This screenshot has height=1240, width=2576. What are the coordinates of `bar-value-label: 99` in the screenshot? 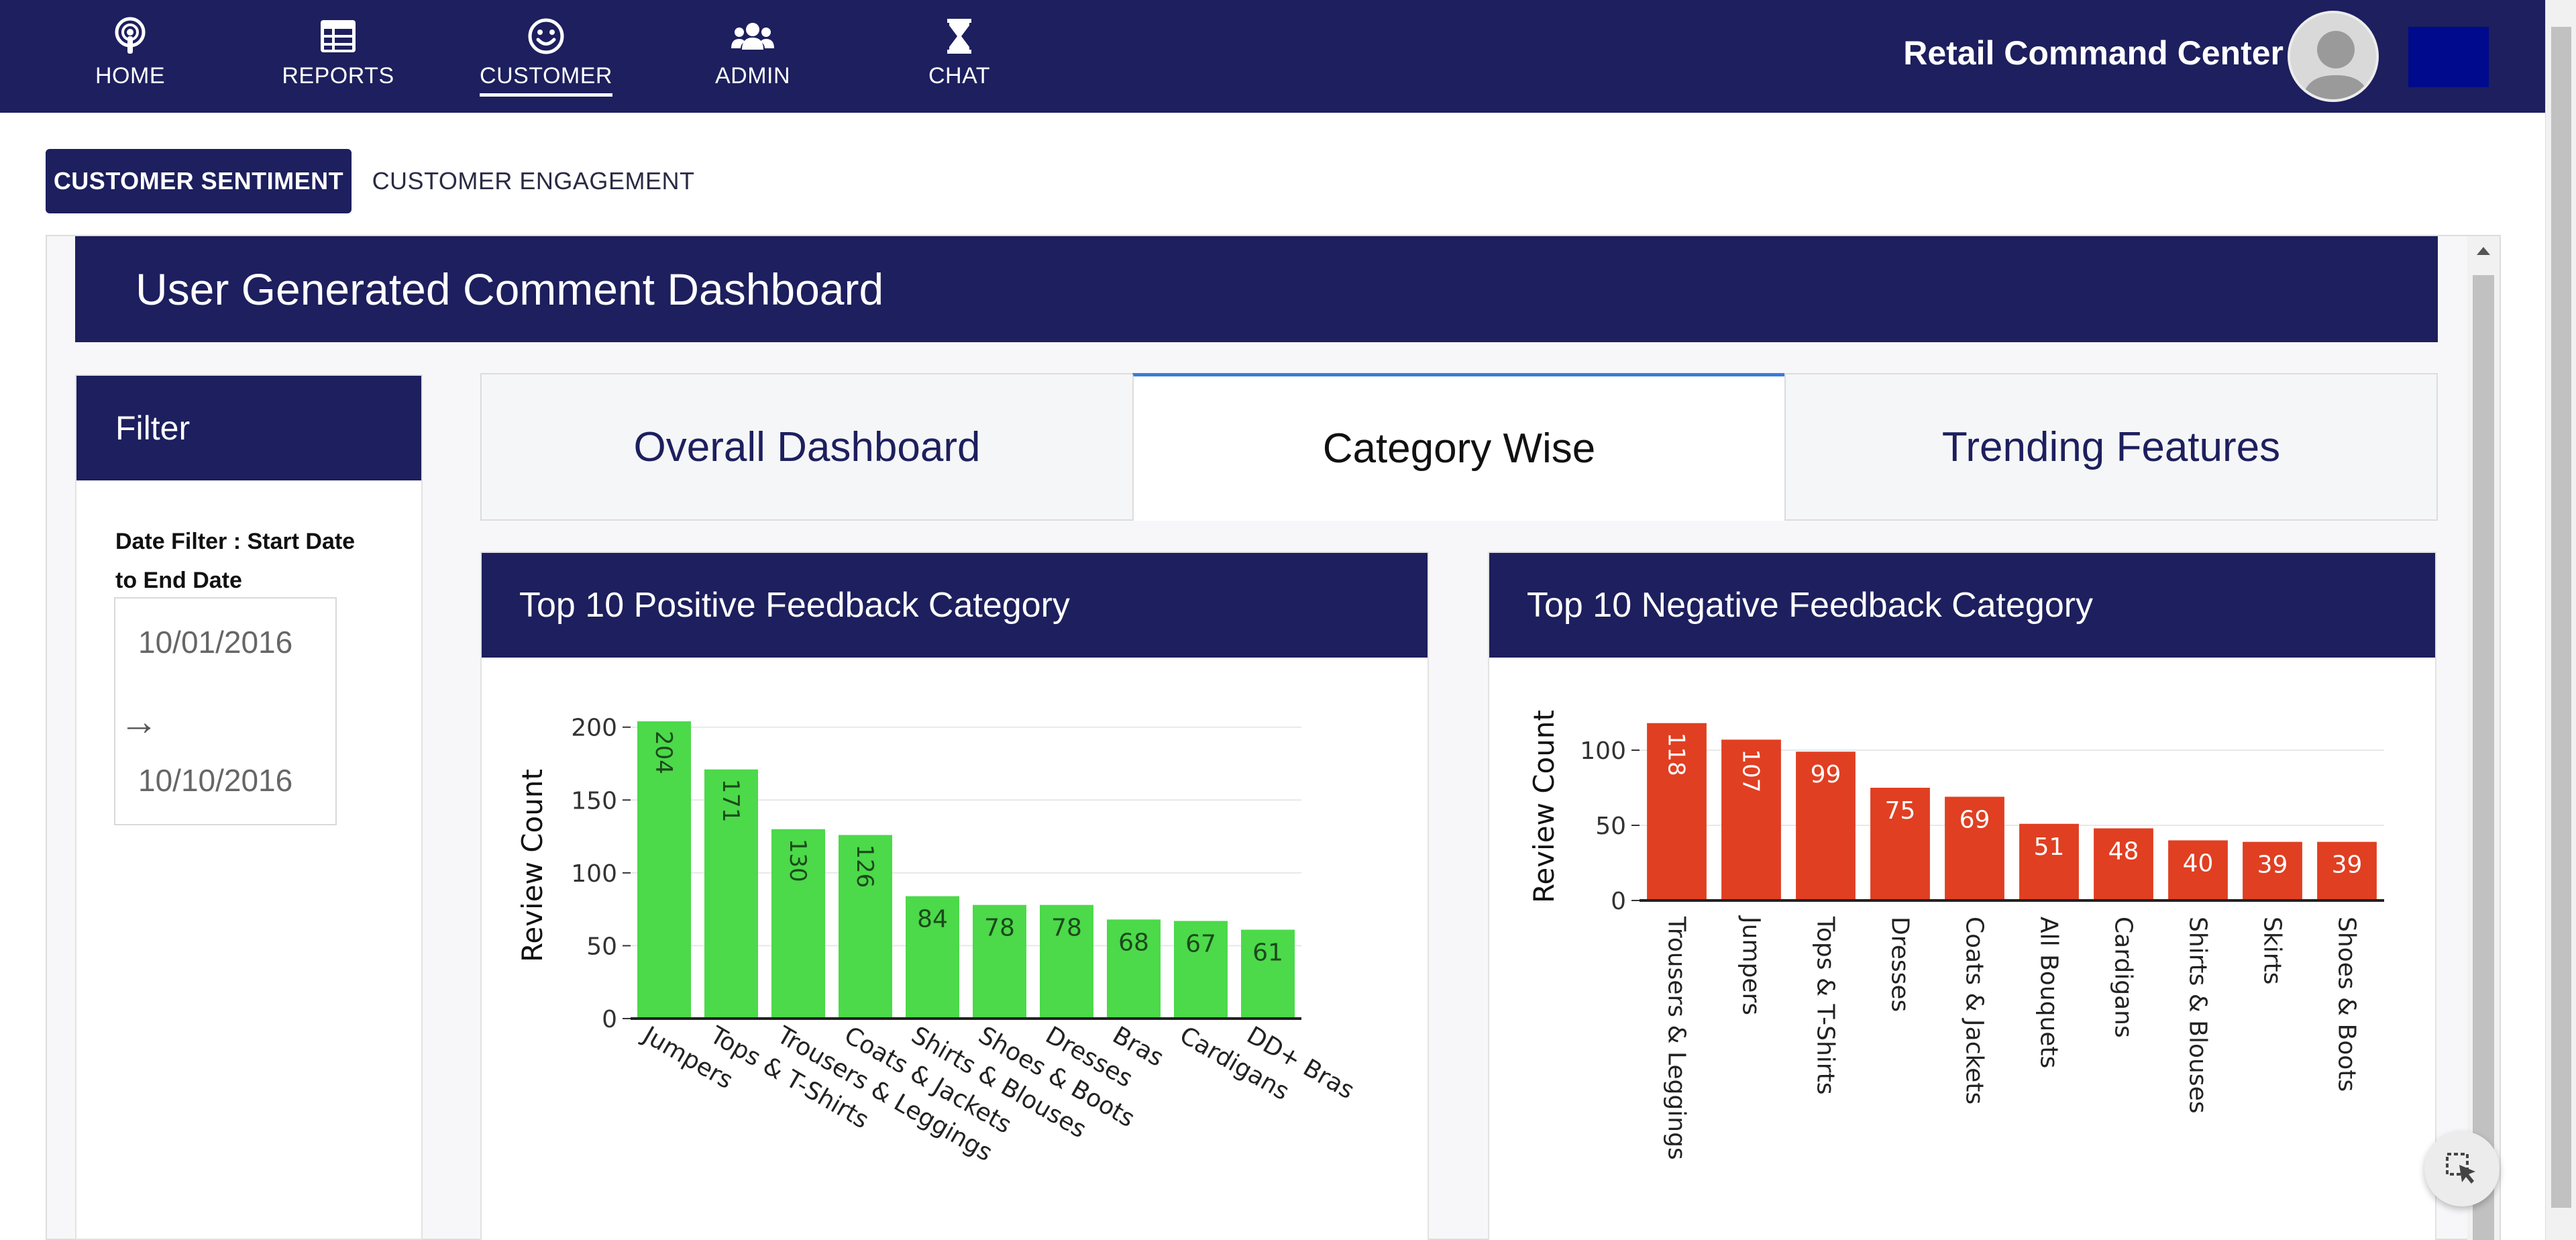 It's located at (1826, 774).